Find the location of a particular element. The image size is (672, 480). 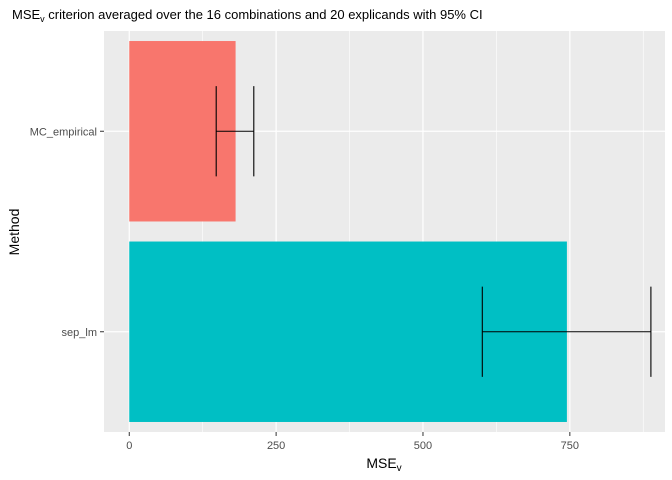

y-tick-label: sep_lm is located at coordinates (79, 333).